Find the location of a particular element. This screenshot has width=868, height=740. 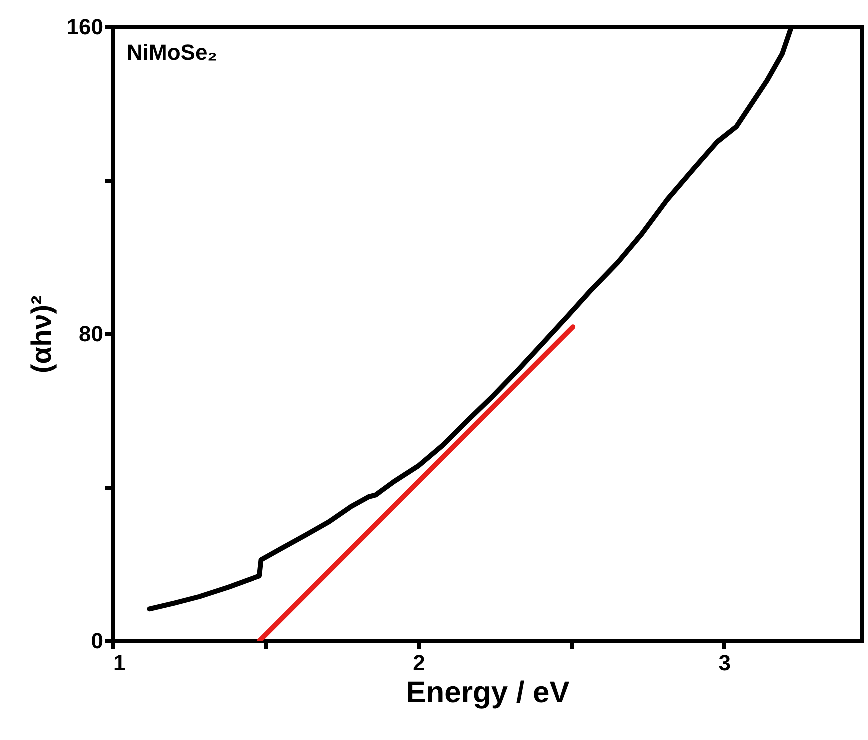

y-tick-label: 80 is located at coordinates (91, 334).